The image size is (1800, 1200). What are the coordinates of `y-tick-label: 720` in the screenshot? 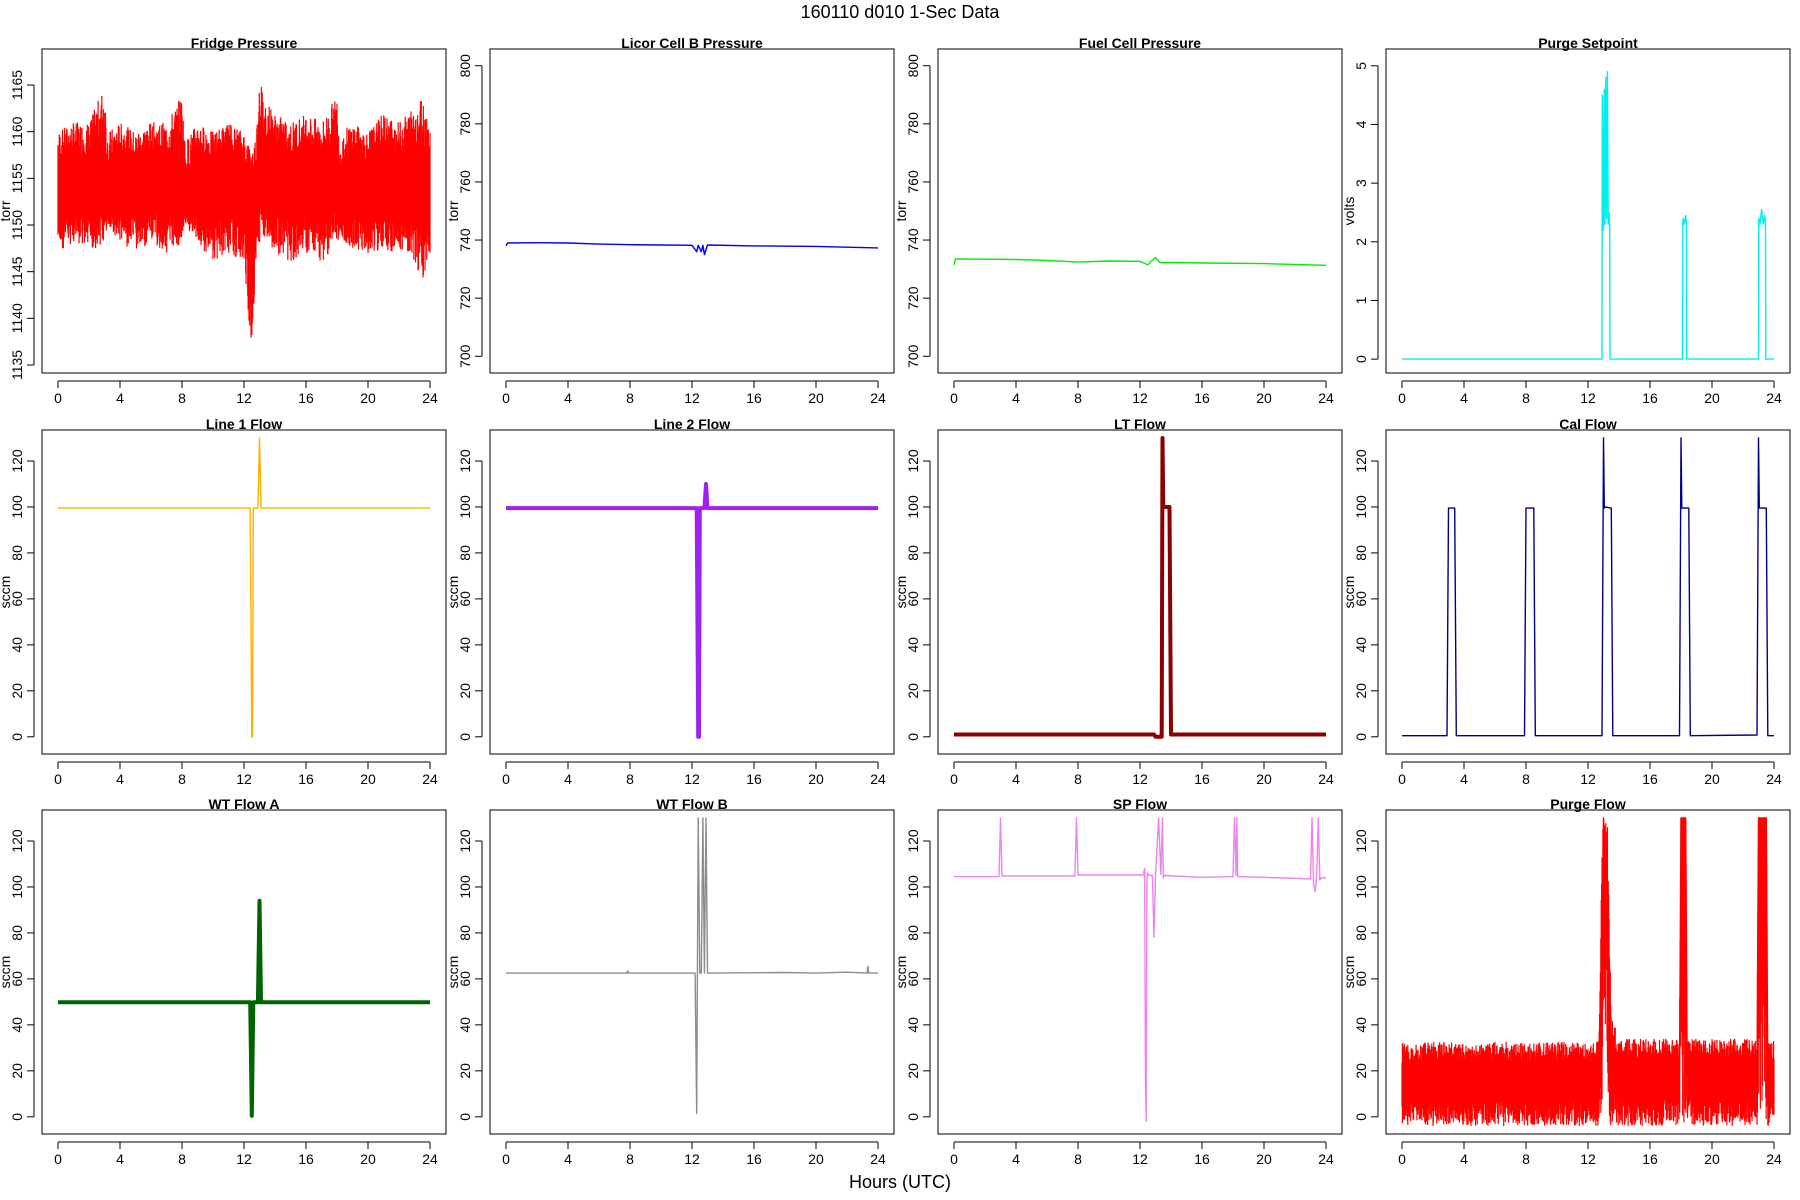 It's located at (913, 298).